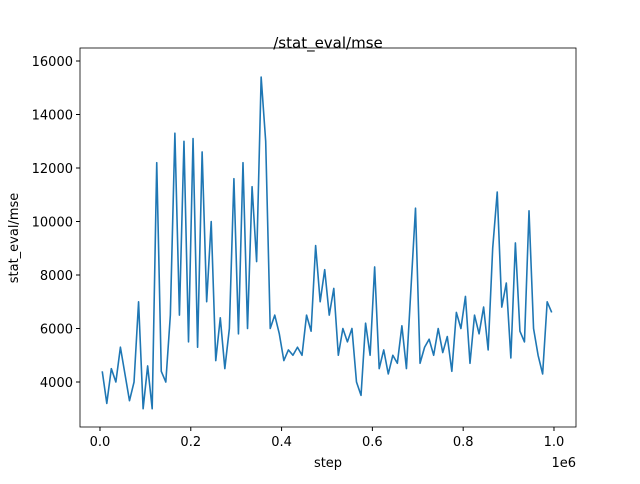 The width and height of the screenshot is (640, 484). Describe the element at coordinates (52, 62) in the screenshot. I see `y-tick-label: 16000` at that location.